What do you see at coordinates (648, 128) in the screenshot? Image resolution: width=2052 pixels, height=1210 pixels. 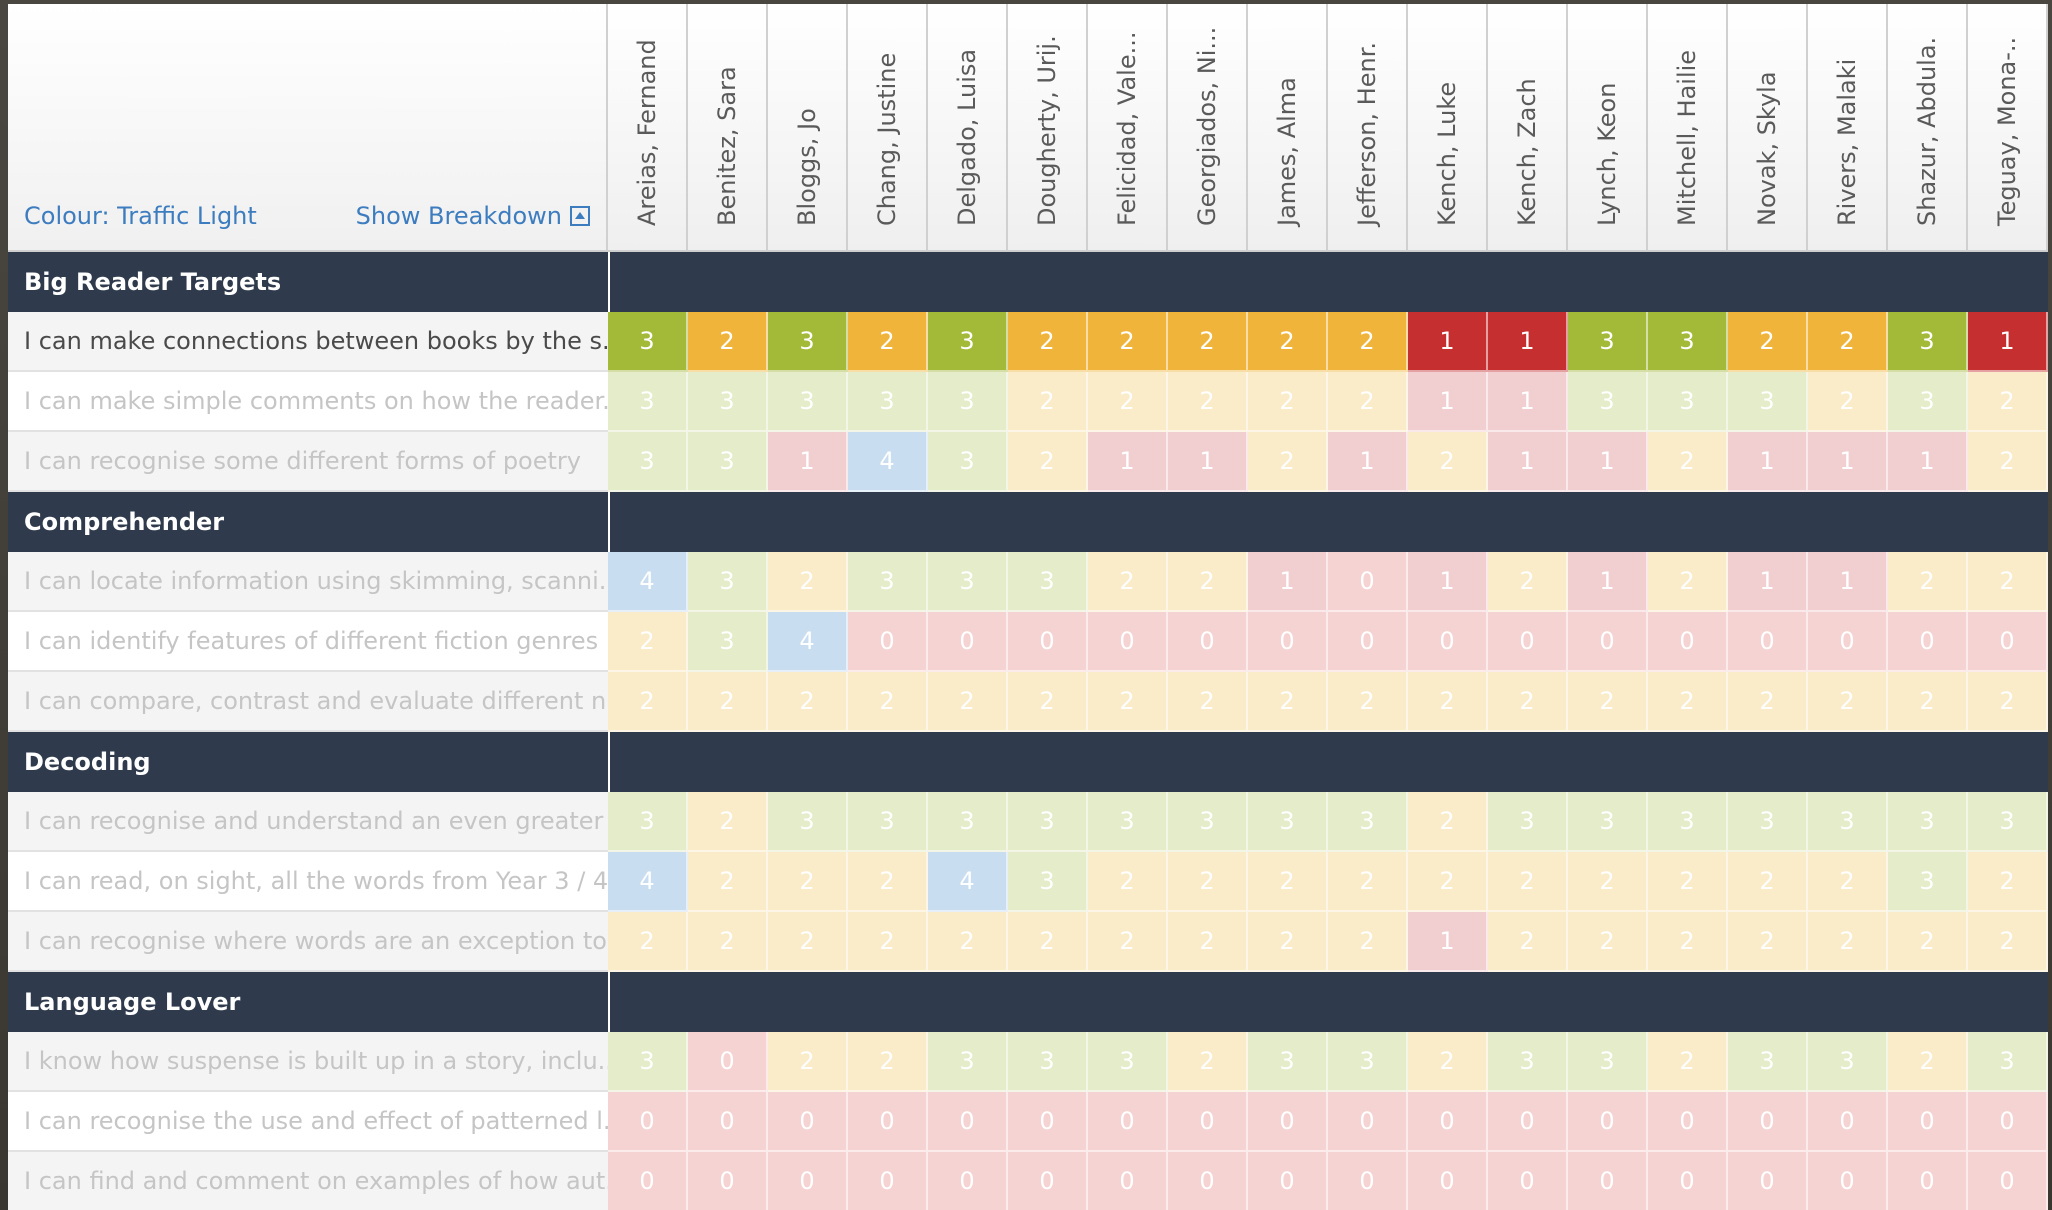 I see `student-header: Areias, Fernand` at bounding box center [648, 128].